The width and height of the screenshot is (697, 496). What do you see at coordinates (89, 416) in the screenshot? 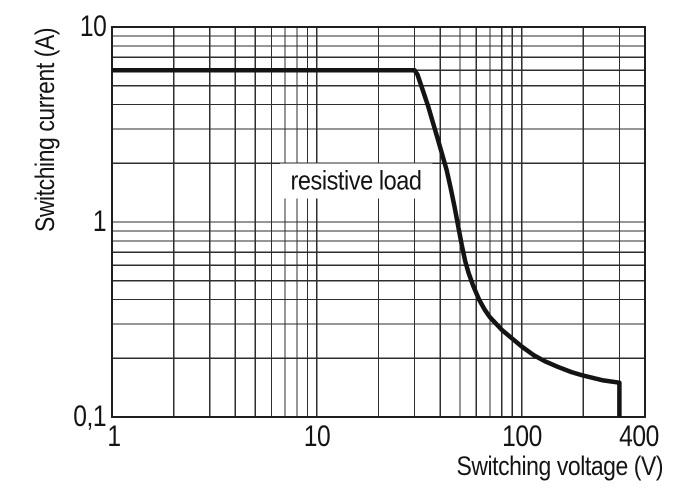
I see `y-tick-label: 0,1` at bounding box center [89, 416].